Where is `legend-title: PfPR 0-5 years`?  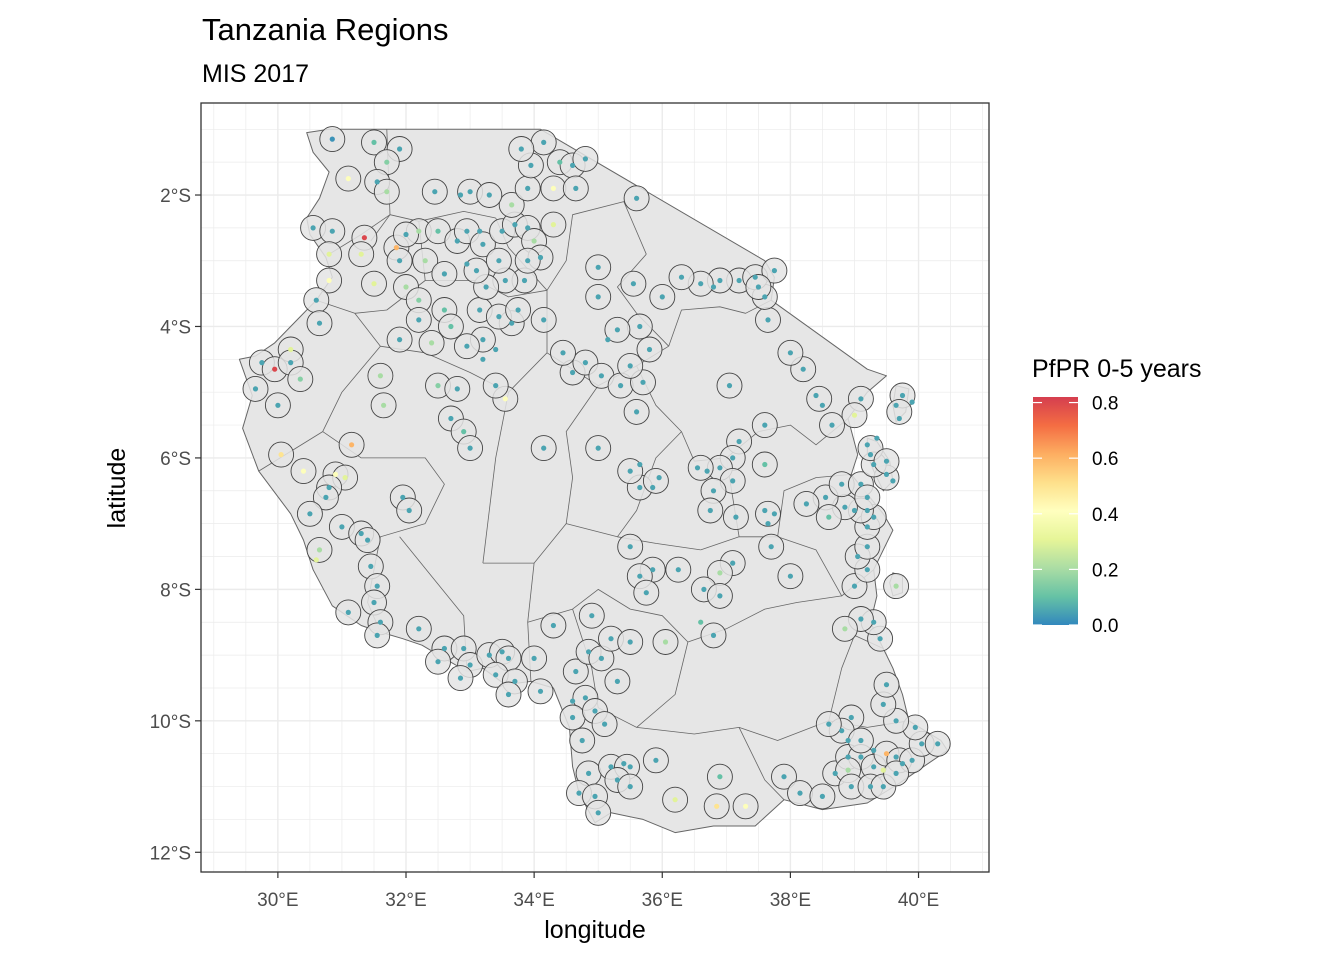 legend-title: PfPR 0-5 years is located at coordinates (1117, 369).